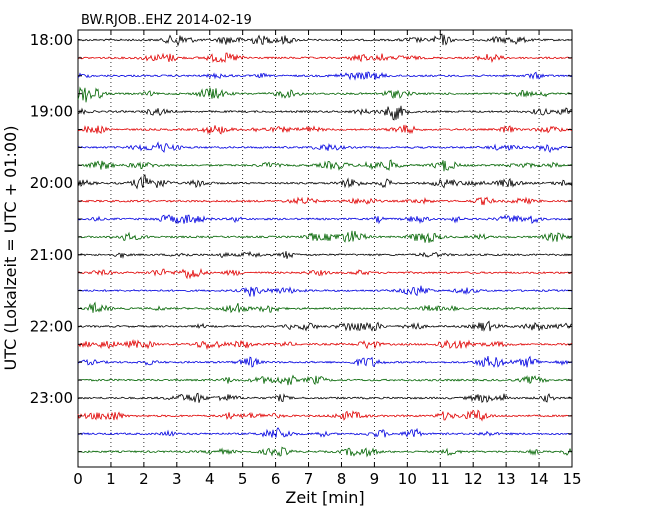 Image resolution: width=650 pixels, height=520 pixels. What do you see at coordinates (111, 479) in the screenshot?
I see `x-tick-label: 1` at bounding box center [111, 479].